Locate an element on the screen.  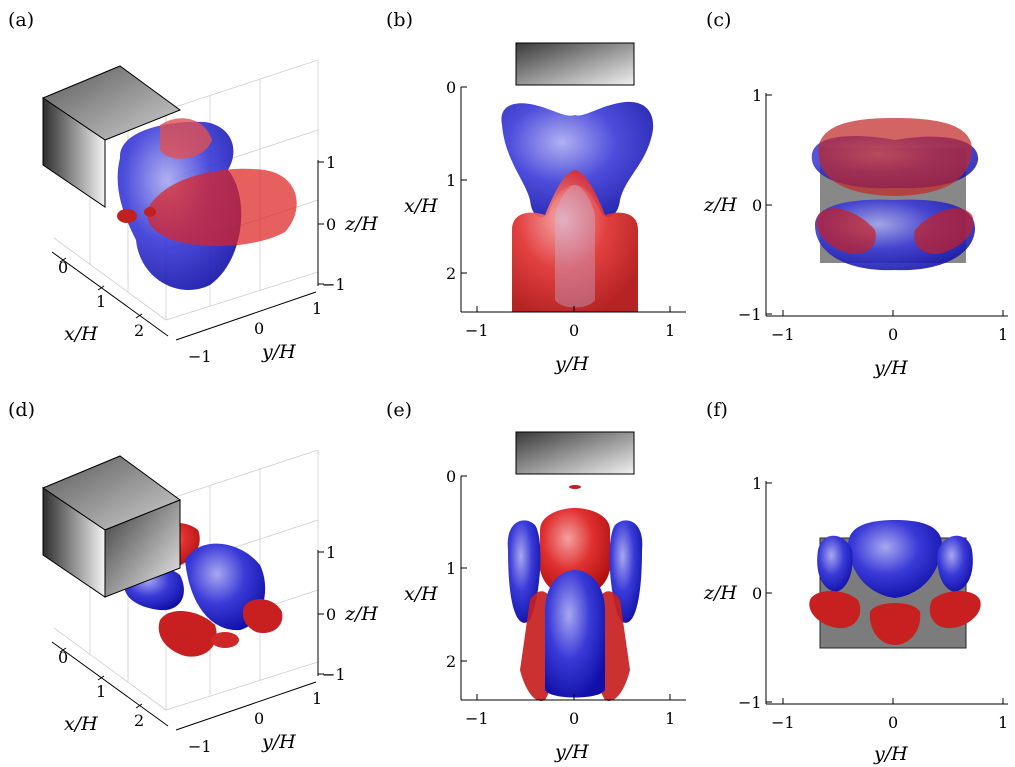
vortex-red-a2 is located at coordinates (186, 138).